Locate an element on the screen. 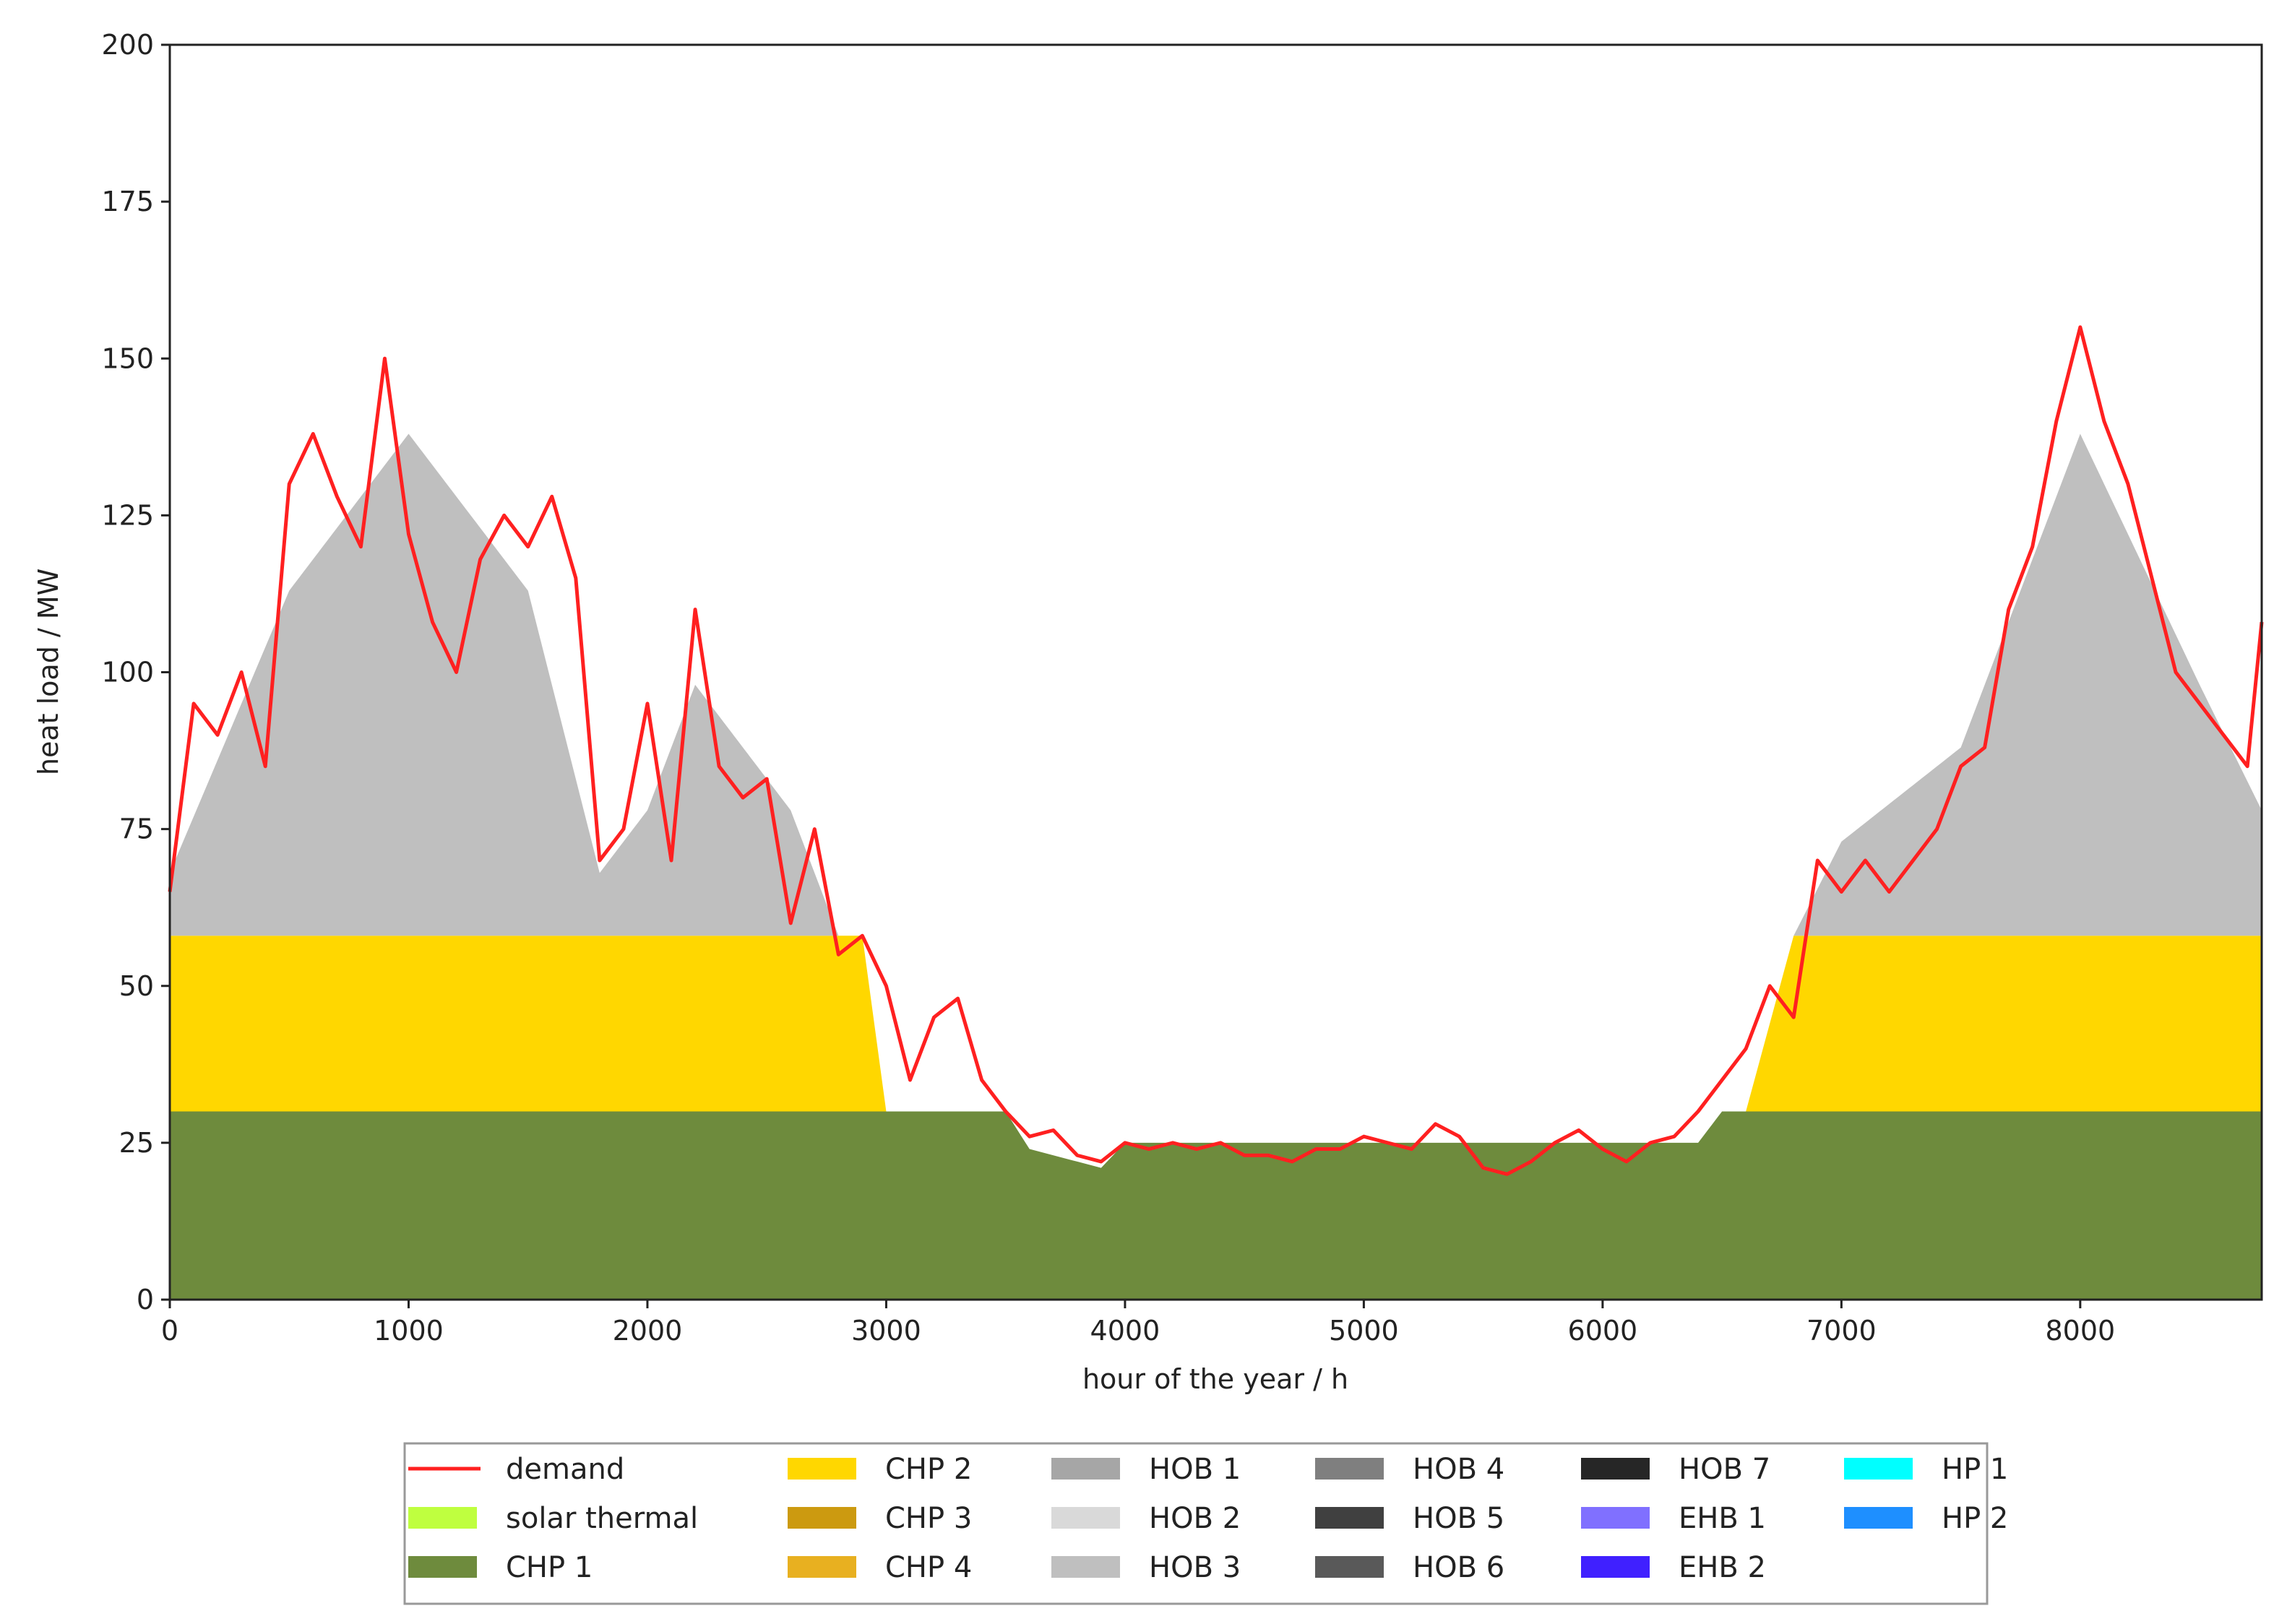 This screenshot has width=2287, height=1624. y-tick-label: 200 is located at coordinates (128, 45).